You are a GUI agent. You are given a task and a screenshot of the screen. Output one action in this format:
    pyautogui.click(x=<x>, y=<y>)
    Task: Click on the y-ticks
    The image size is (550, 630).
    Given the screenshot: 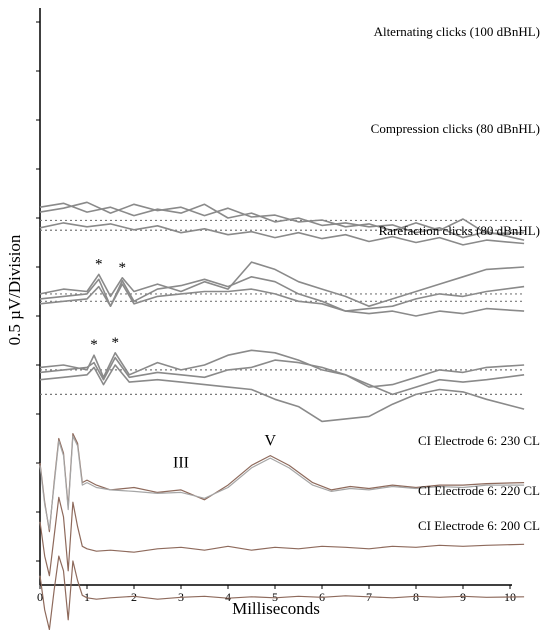 What is the action you would take?
    pyautogui.click(x=38, y=291)
    